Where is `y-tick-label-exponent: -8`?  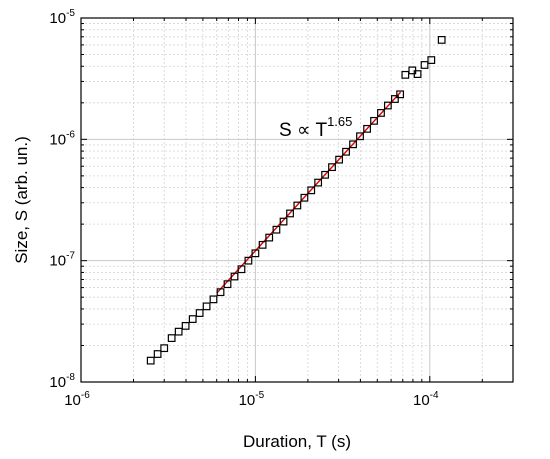
y-tick-label-exponent: -8 is located at coordinates (70, 377).